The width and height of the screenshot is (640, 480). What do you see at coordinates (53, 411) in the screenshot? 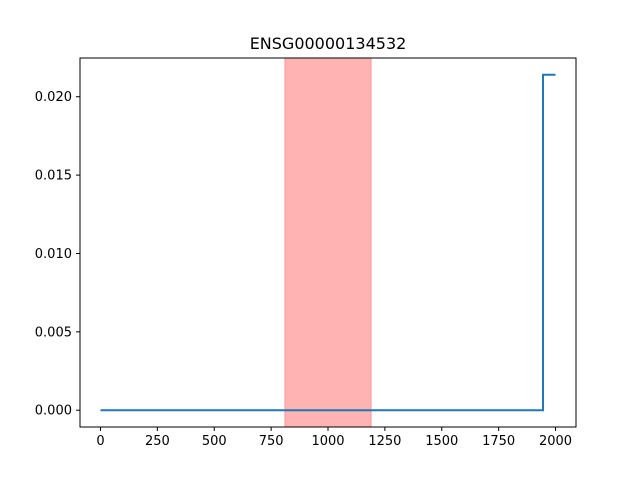
I see `y-tick-label: 0.000` at bounding box center [53, 411].